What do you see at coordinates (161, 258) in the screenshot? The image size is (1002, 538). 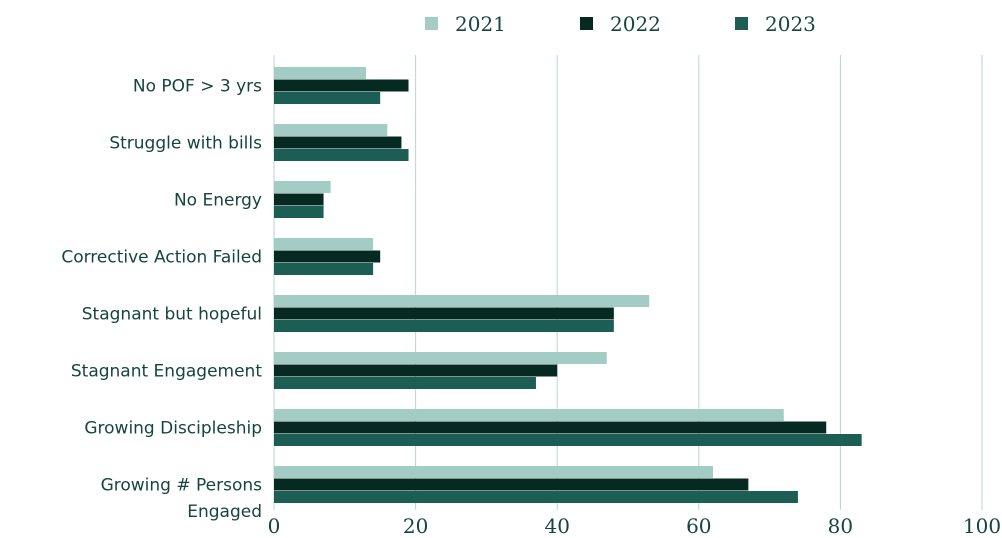 I see `category-label: Corrective Action Failed` at bounding box center [161, 258].